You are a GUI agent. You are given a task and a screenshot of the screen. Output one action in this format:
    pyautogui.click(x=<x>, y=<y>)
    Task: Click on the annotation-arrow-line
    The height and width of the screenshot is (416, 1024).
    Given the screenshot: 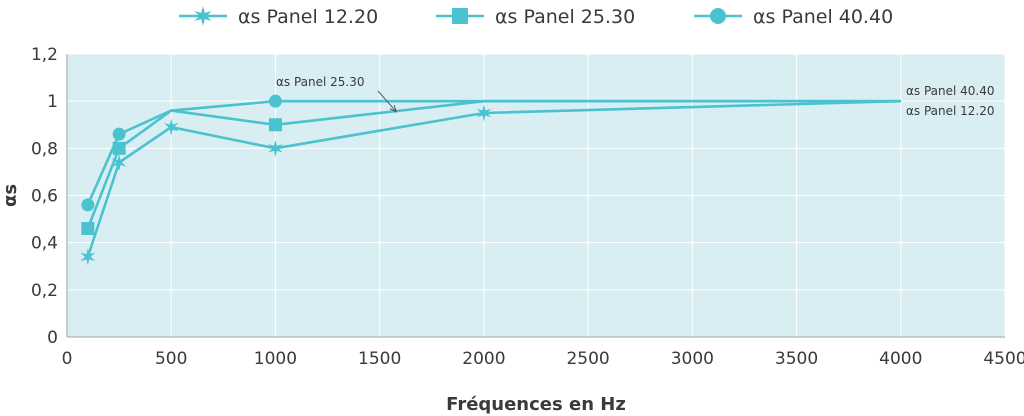 What is the action you would take?
    pyautogui.click(x=387, y=101)
    